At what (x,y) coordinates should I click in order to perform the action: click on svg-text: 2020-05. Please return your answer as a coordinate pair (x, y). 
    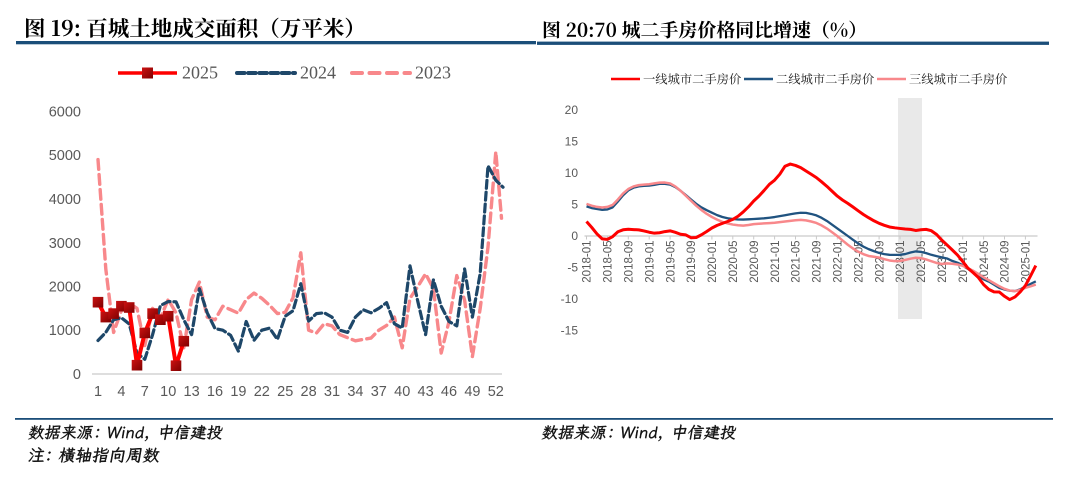
    Looking at the image, I should click on (734, 262).